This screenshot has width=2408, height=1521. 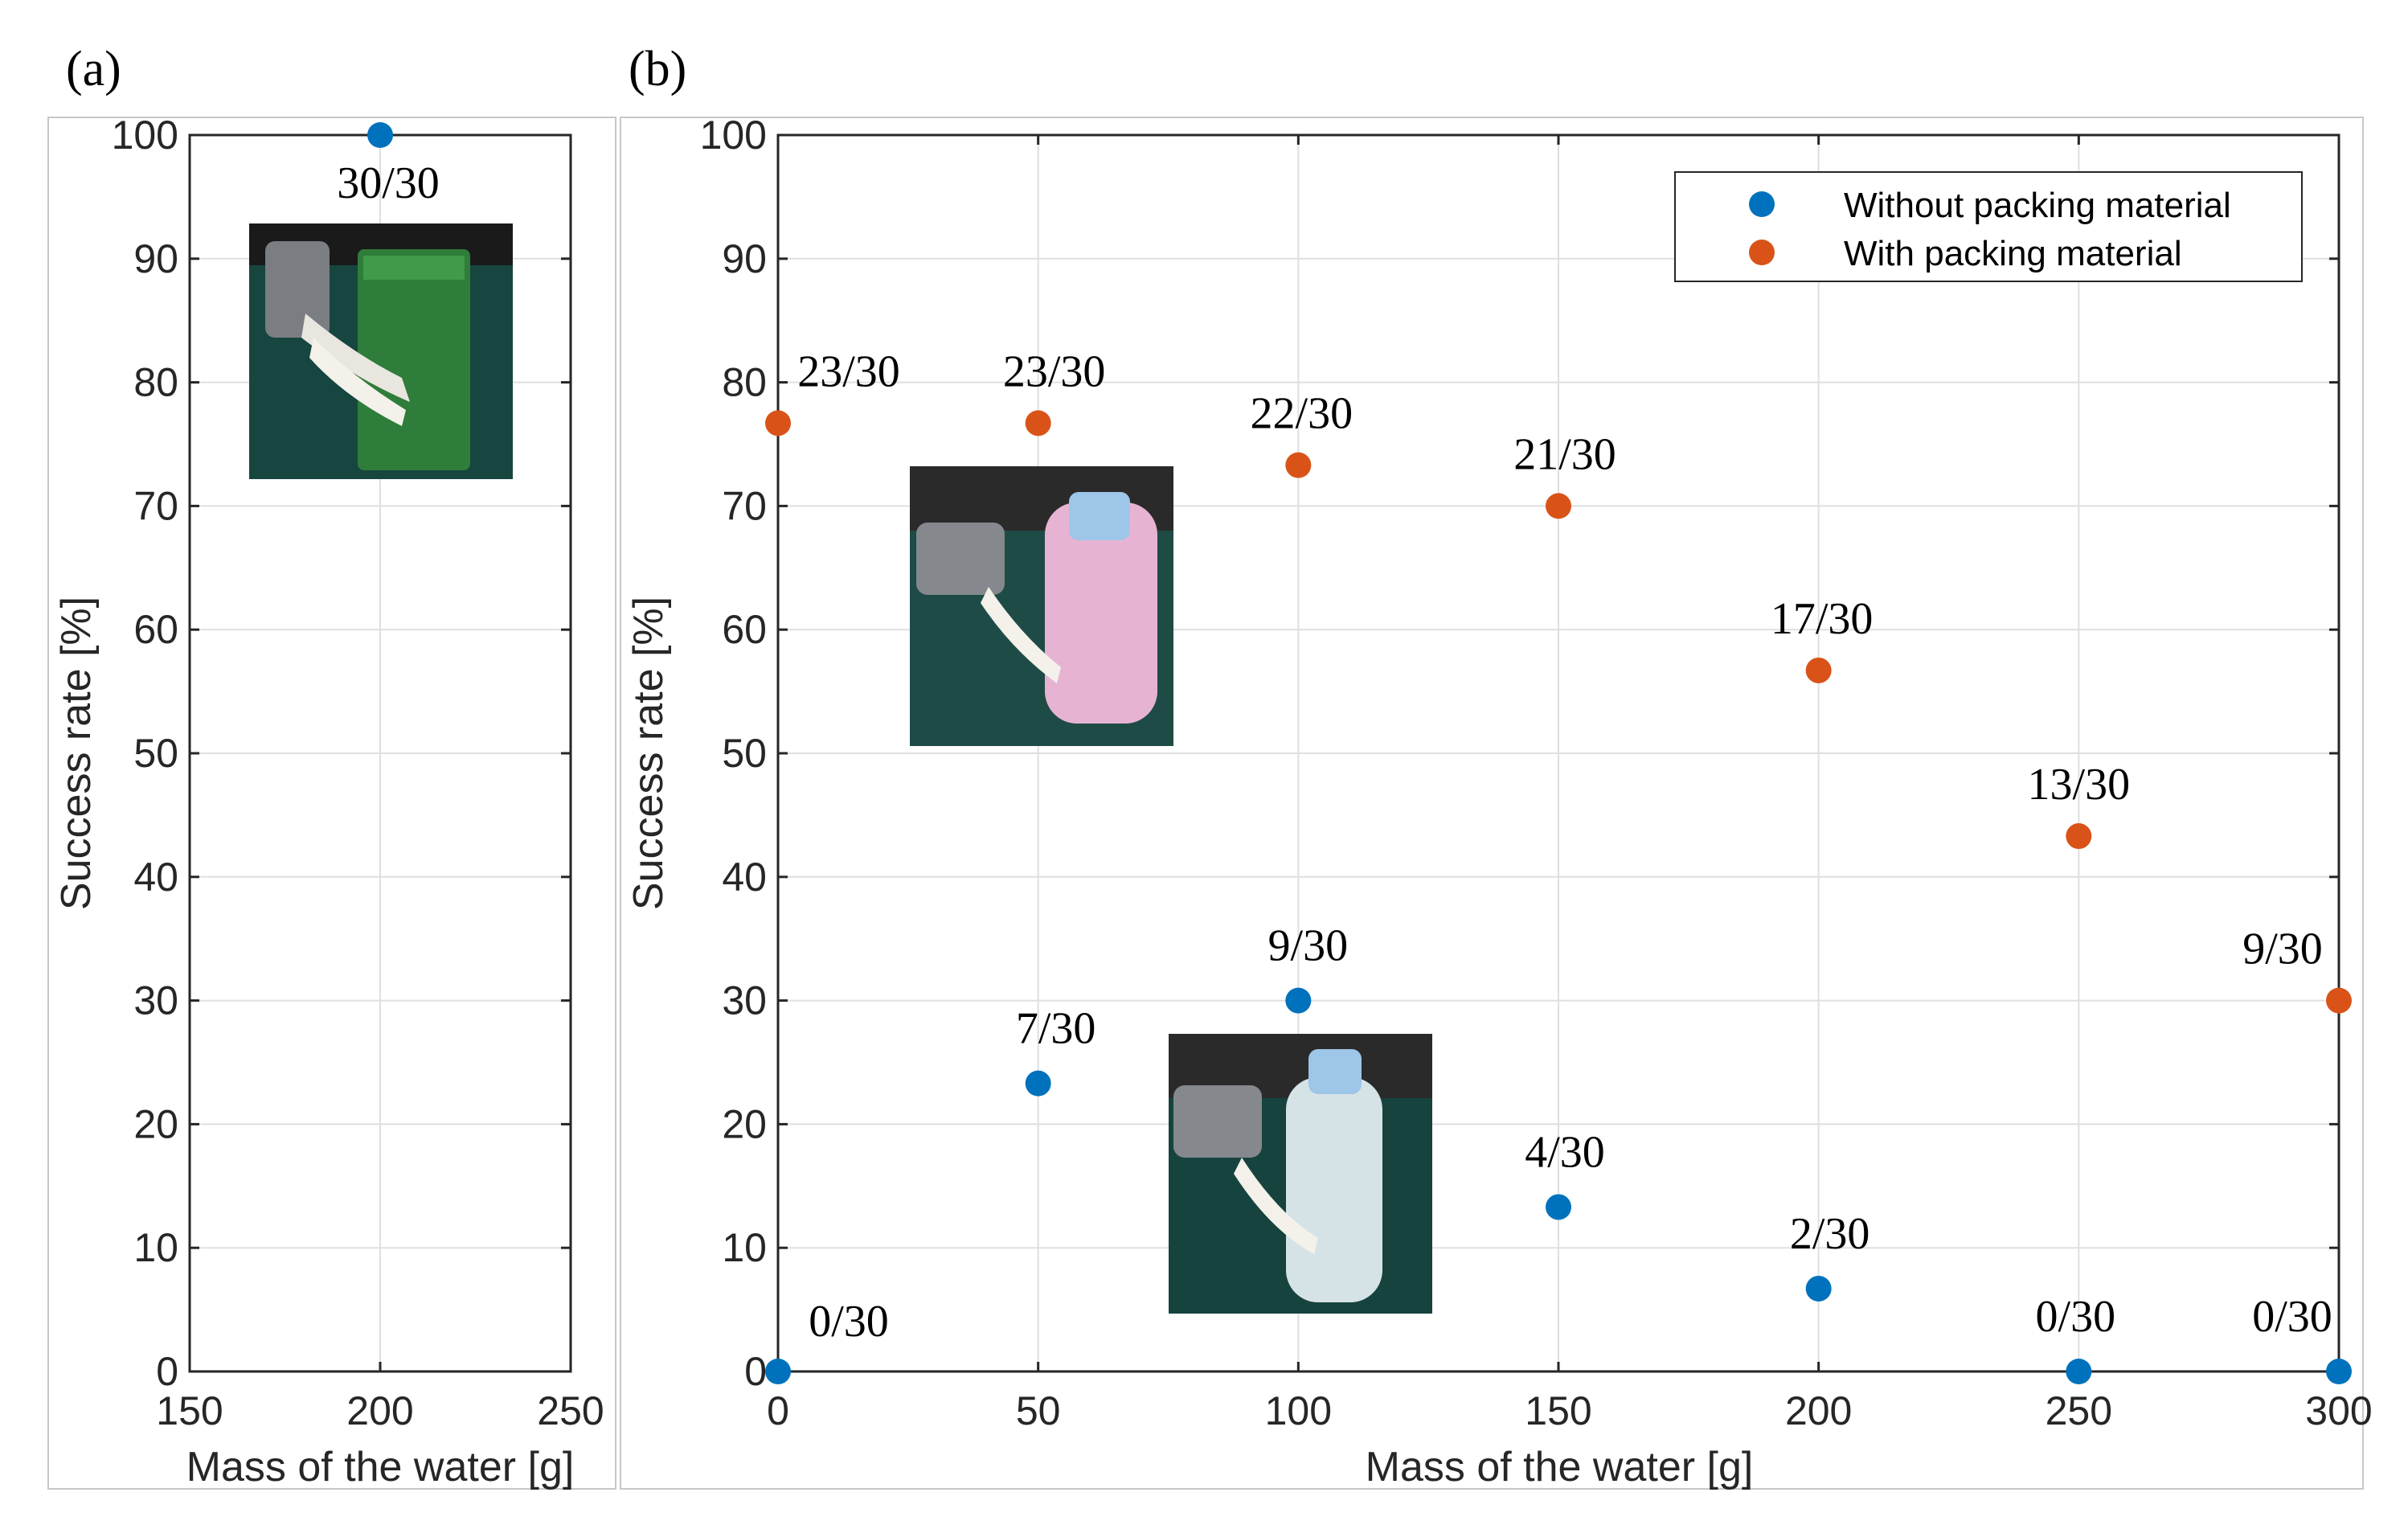 What do you see at coordinates (778, 1410) in the screenshot?
I see `x-tick-label: 0` at bounding box center [778, 1410].